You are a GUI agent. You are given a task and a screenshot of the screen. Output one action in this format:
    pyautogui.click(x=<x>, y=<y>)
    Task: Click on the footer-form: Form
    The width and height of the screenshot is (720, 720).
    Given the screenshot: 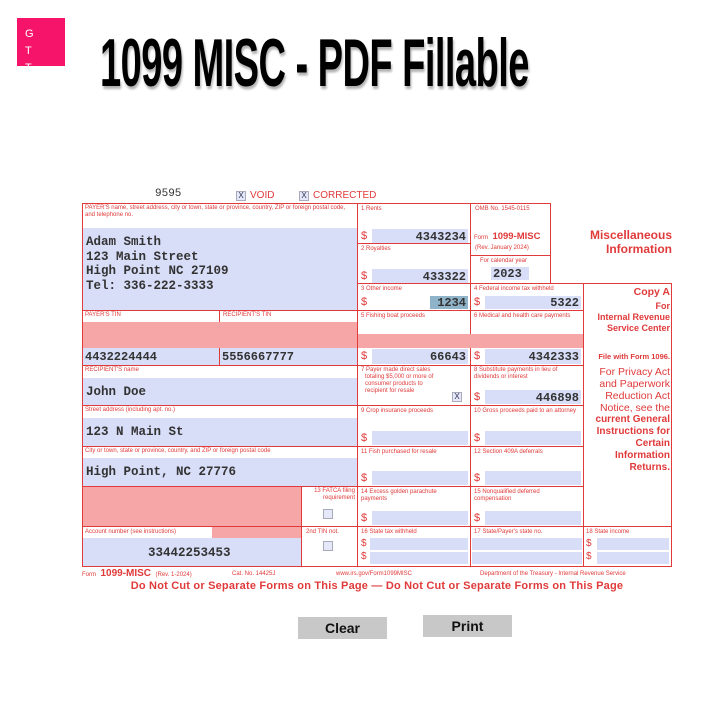 What is the action you would take?
    pyautogui.click(x=89, y=575)
    